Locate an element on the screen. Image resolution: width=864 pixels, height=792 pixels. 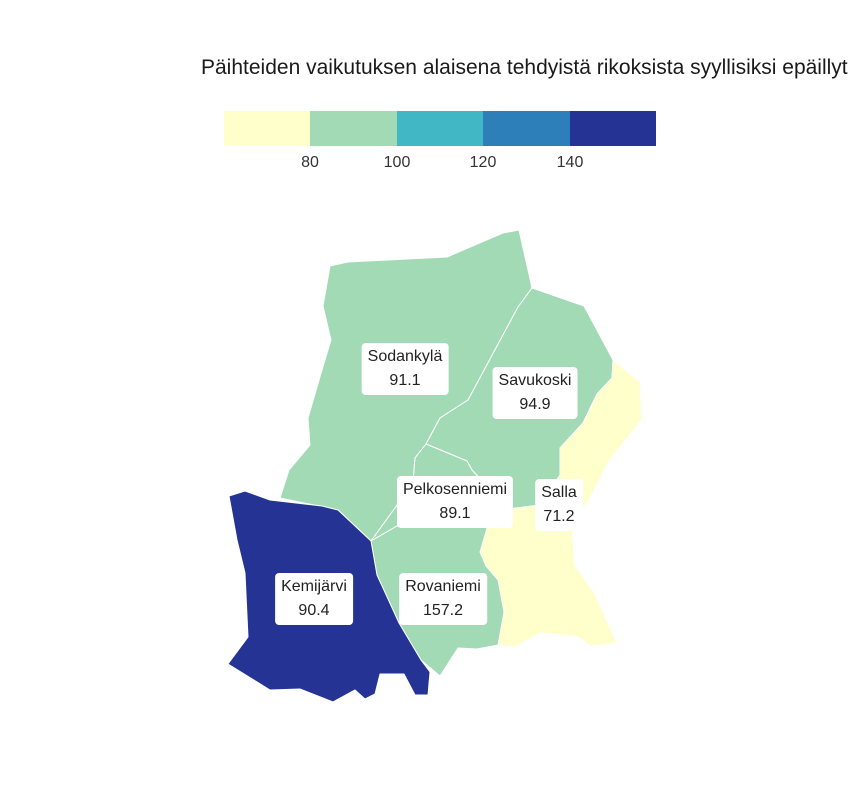
label-kemijarvi: Rovaniemi 157.2 is located at coordinates (443, 599).